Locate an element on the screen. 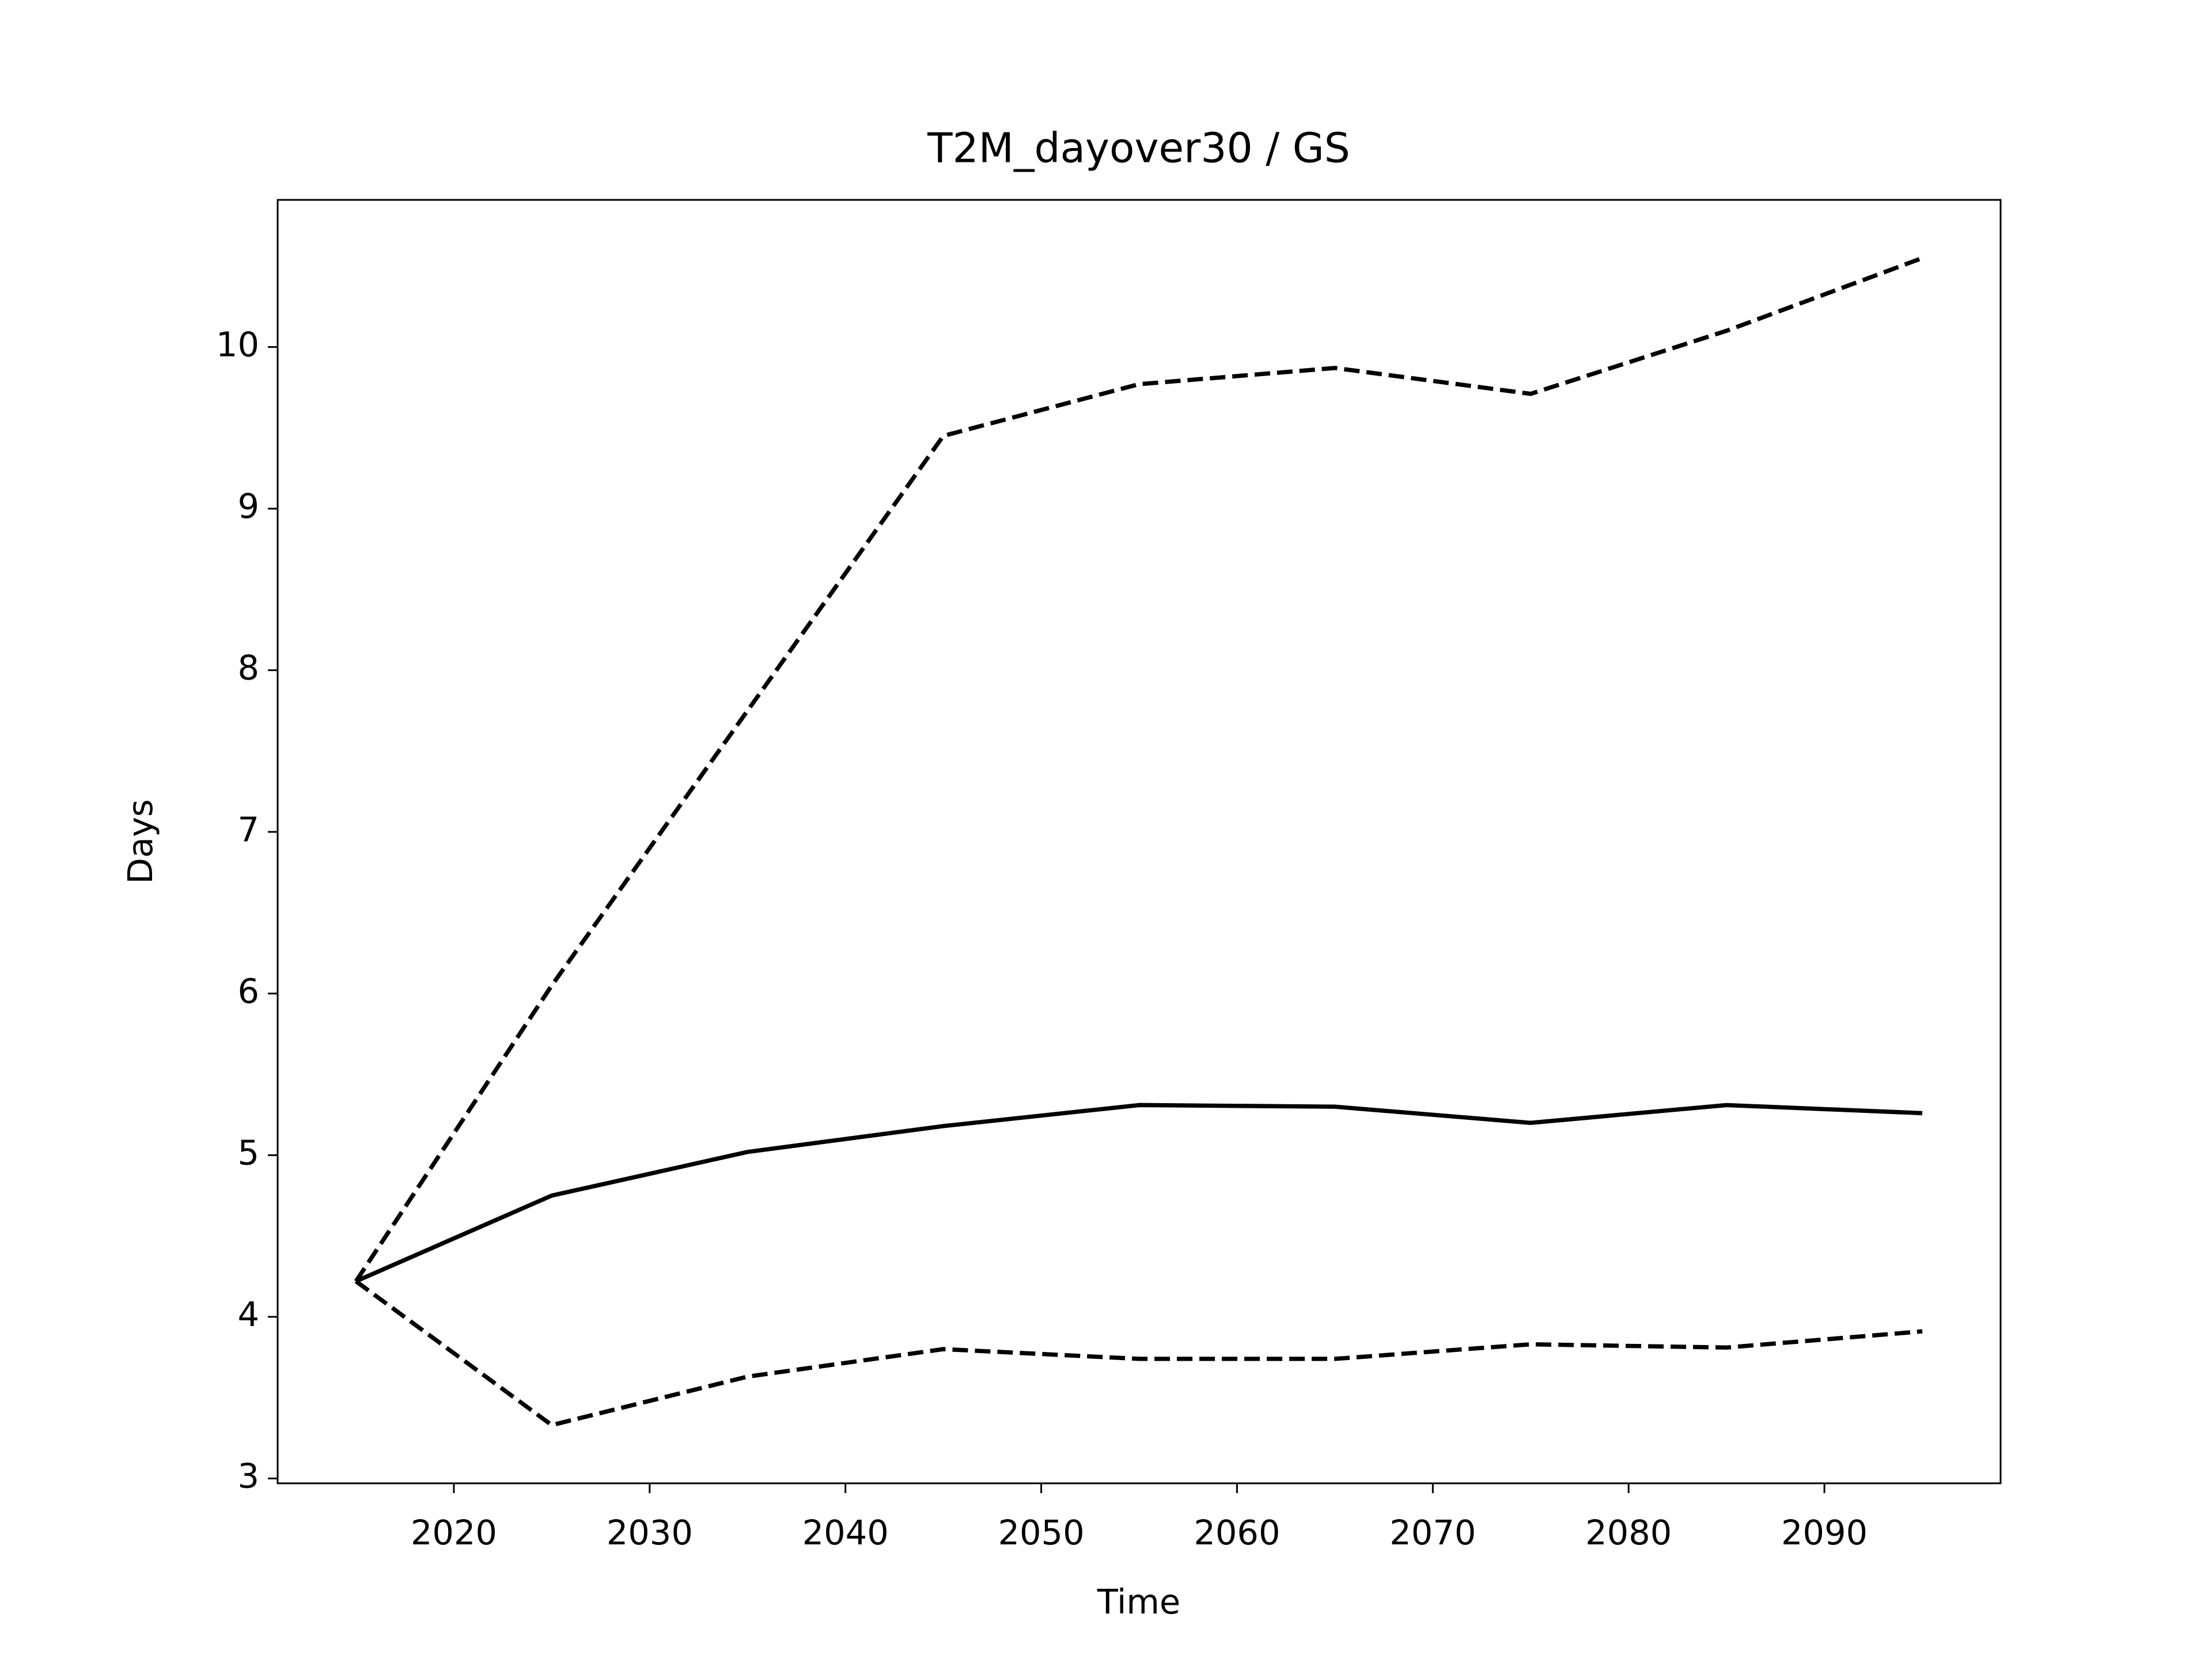 This screenshot has width=2212, height=1659. chart-title: T2M_dayover30 / GS is located at coordinates (1138, 148).